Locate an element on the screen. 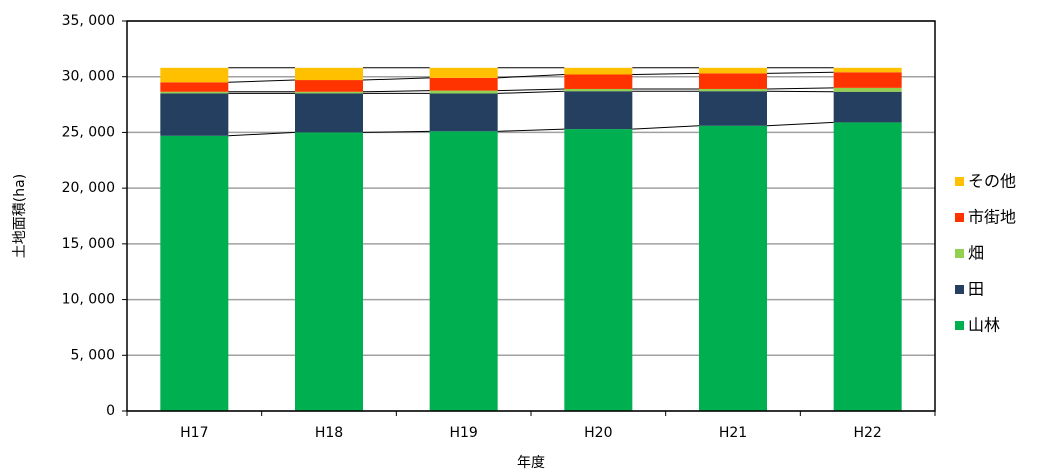  x-tick-label: H21 is located at coordinates (733, 433).